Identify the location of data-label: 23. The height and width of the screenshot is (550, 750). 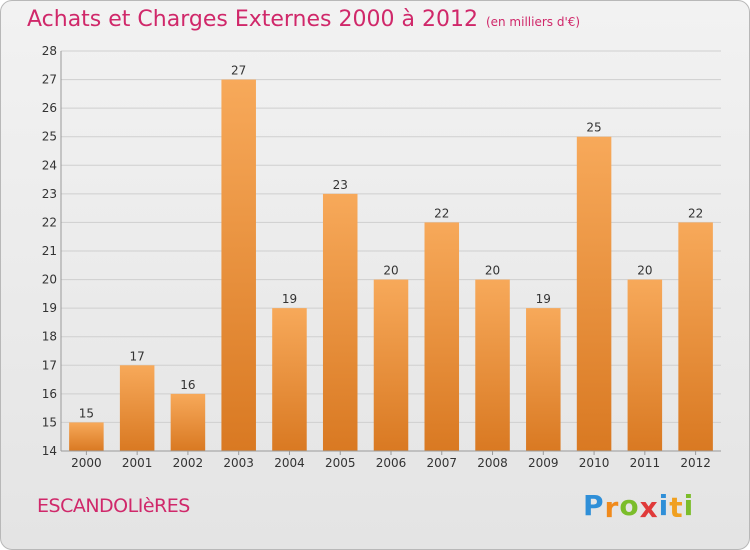
(340, 185).